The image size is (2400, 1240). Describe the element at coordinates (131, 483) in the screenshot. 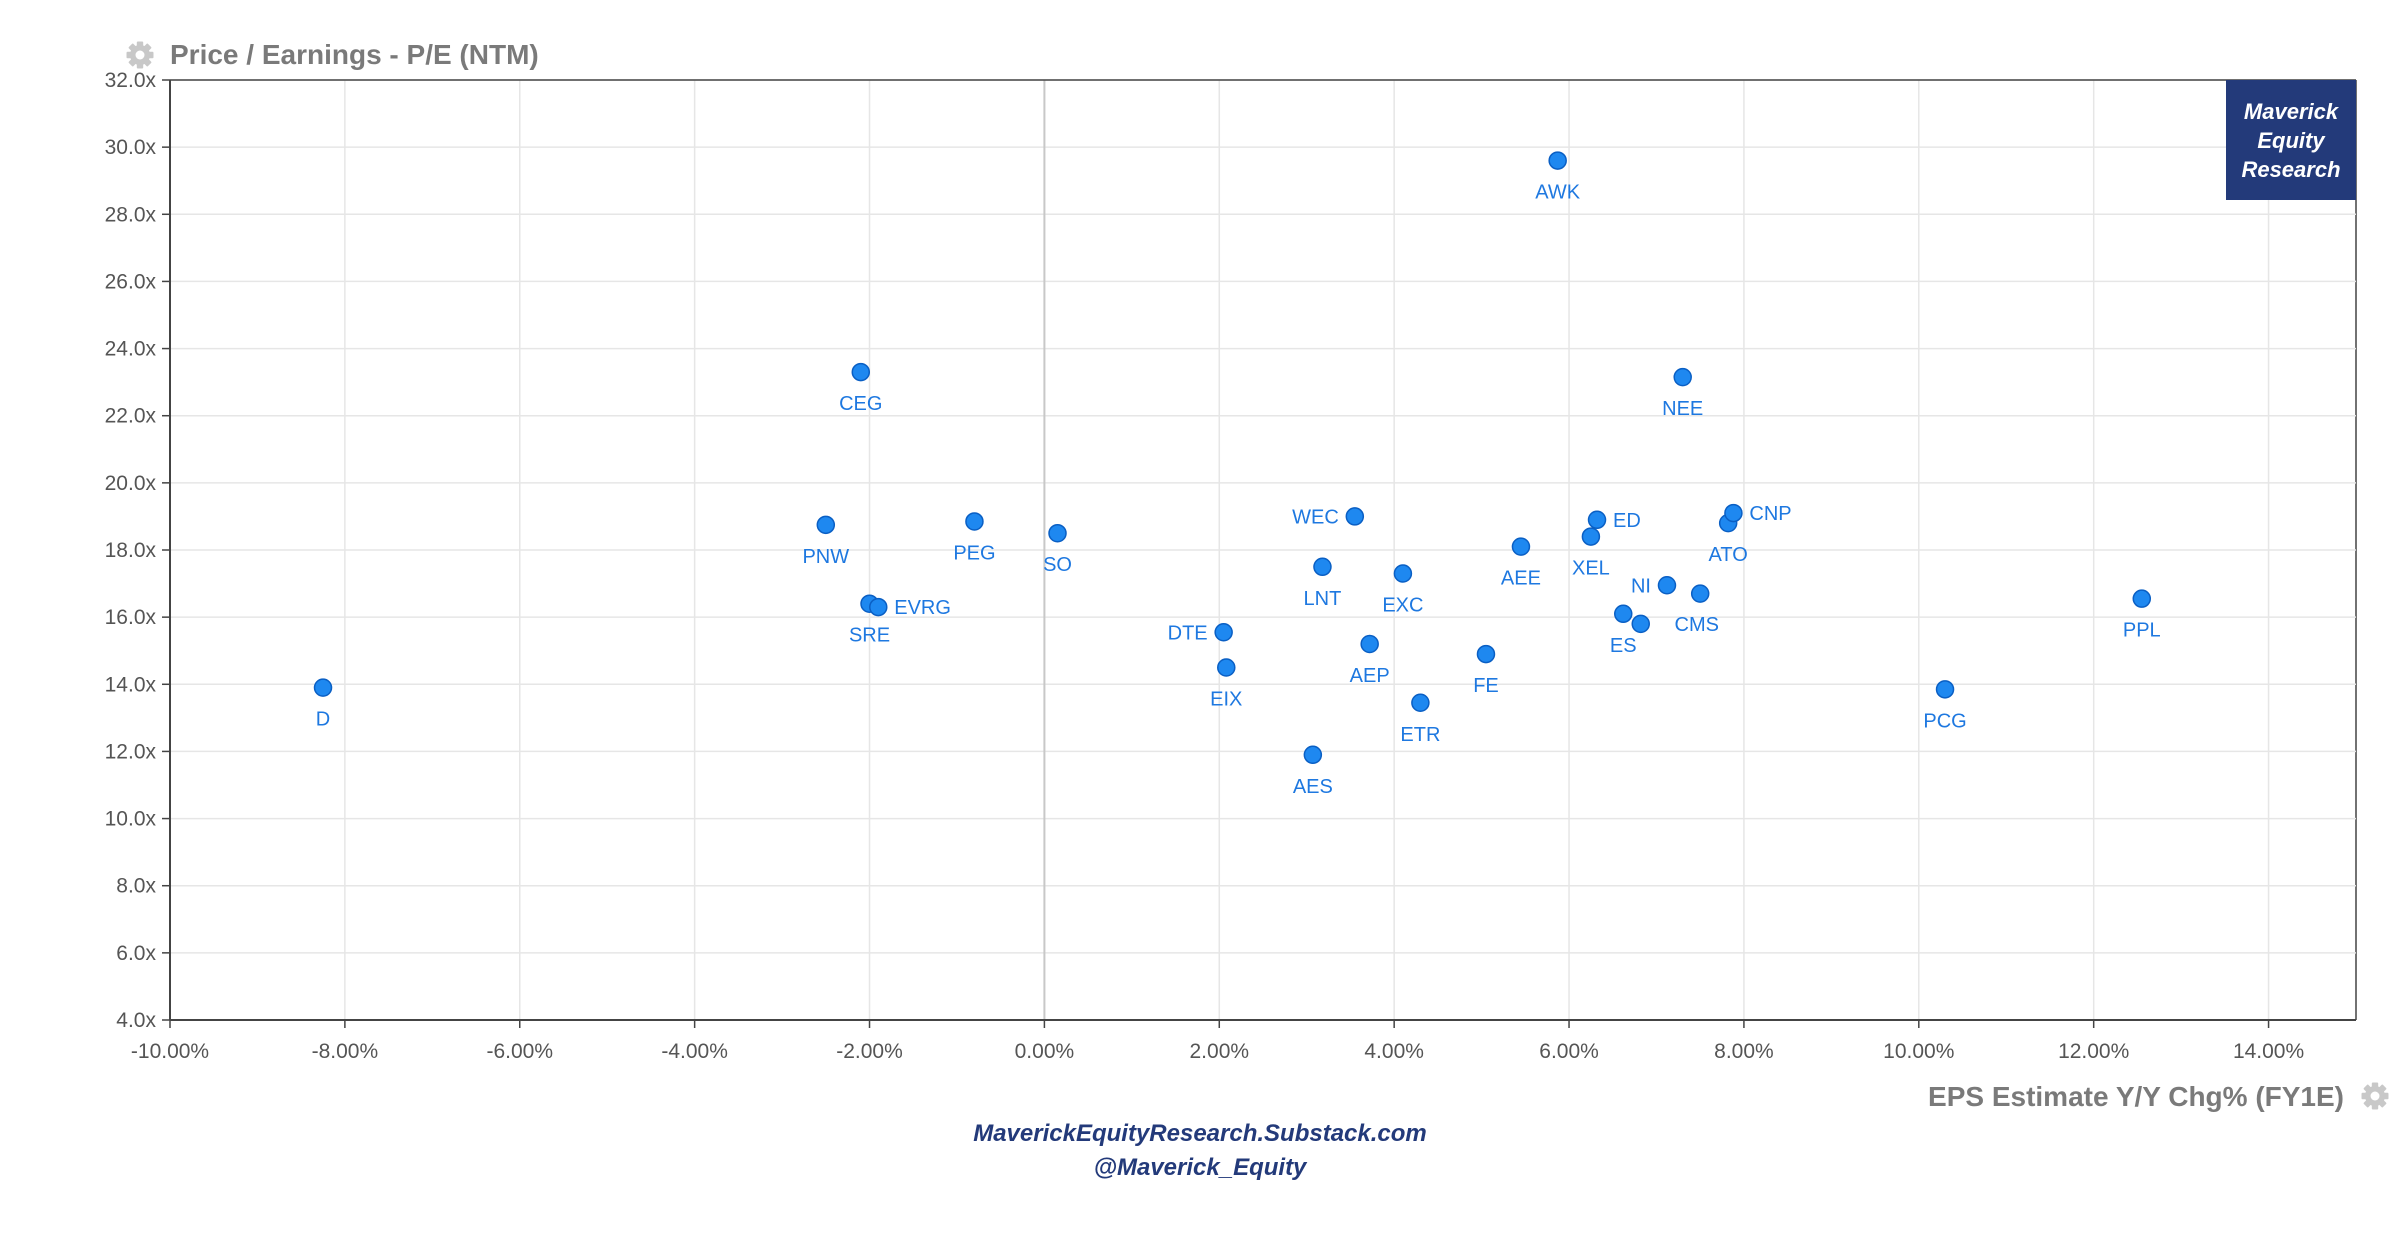

I see `y-tick-label: 20.0x` at that location.